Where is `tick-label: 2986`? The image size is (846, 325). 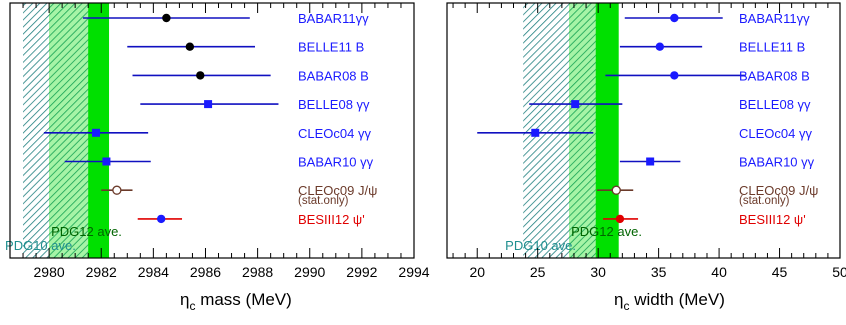
tick-label: 2986 is located at coordinates (205, 272).